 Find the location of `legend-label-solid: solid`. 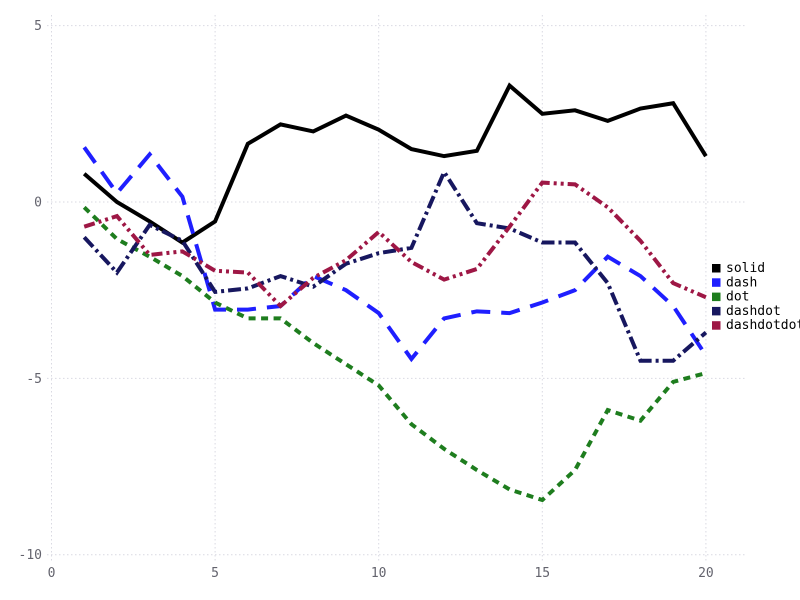

legend-label-solid: solid is located at coordinates (745, 268).